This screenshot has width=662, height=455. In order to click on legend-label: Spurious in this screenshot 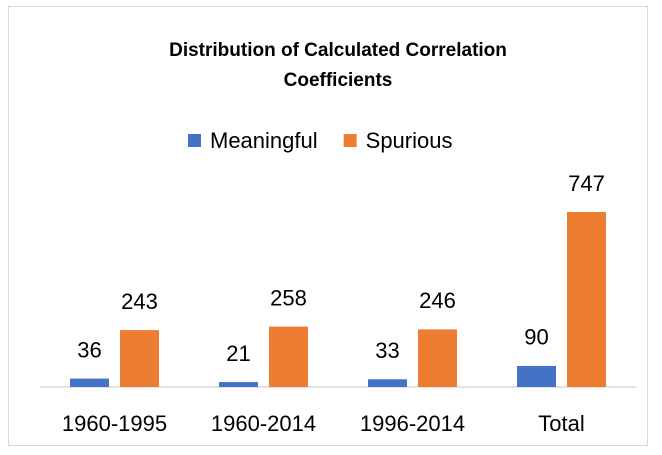, I will do `click(409, 140)`.